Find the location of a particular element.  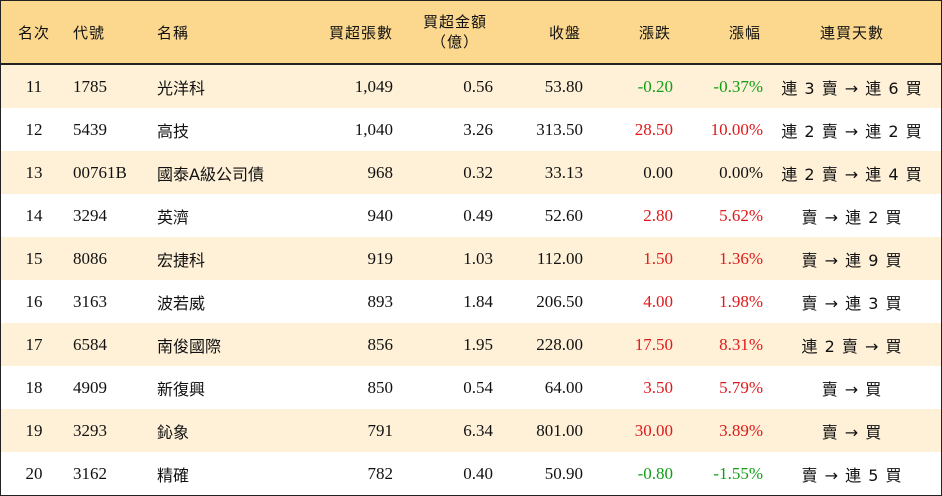

change-cell: 28.50 is located at coordinates (653, 129).